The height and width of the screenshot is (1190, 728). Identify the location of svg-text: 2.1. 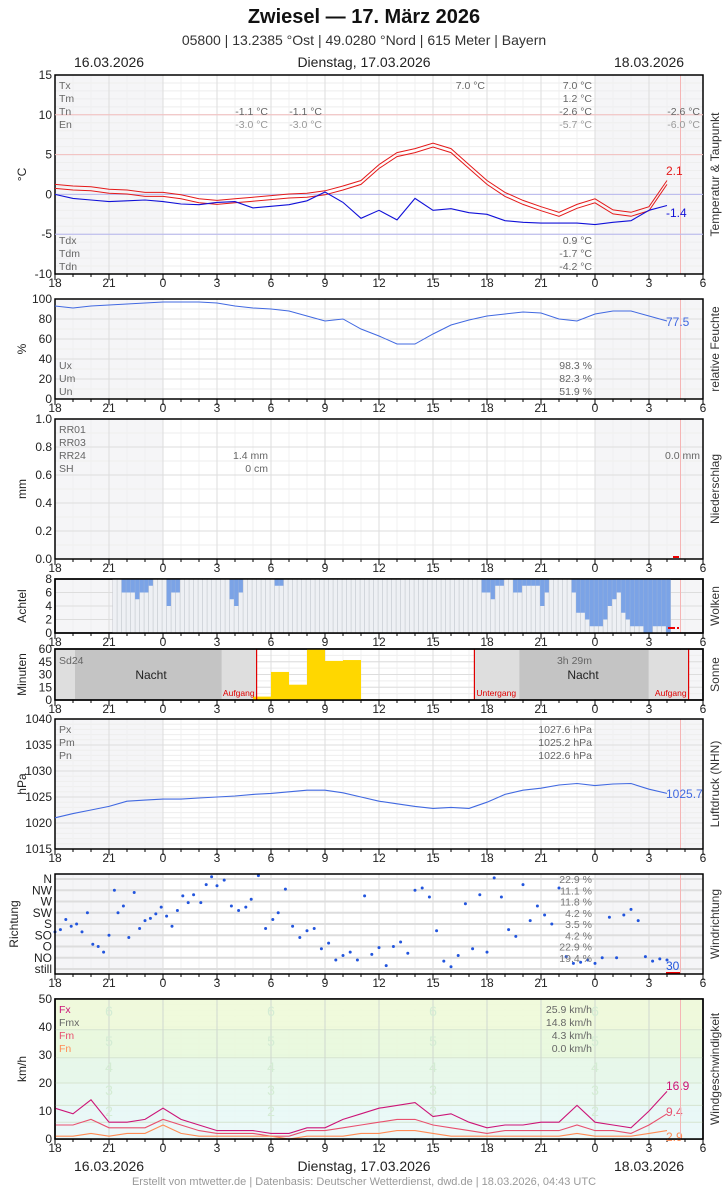
(674, 171).